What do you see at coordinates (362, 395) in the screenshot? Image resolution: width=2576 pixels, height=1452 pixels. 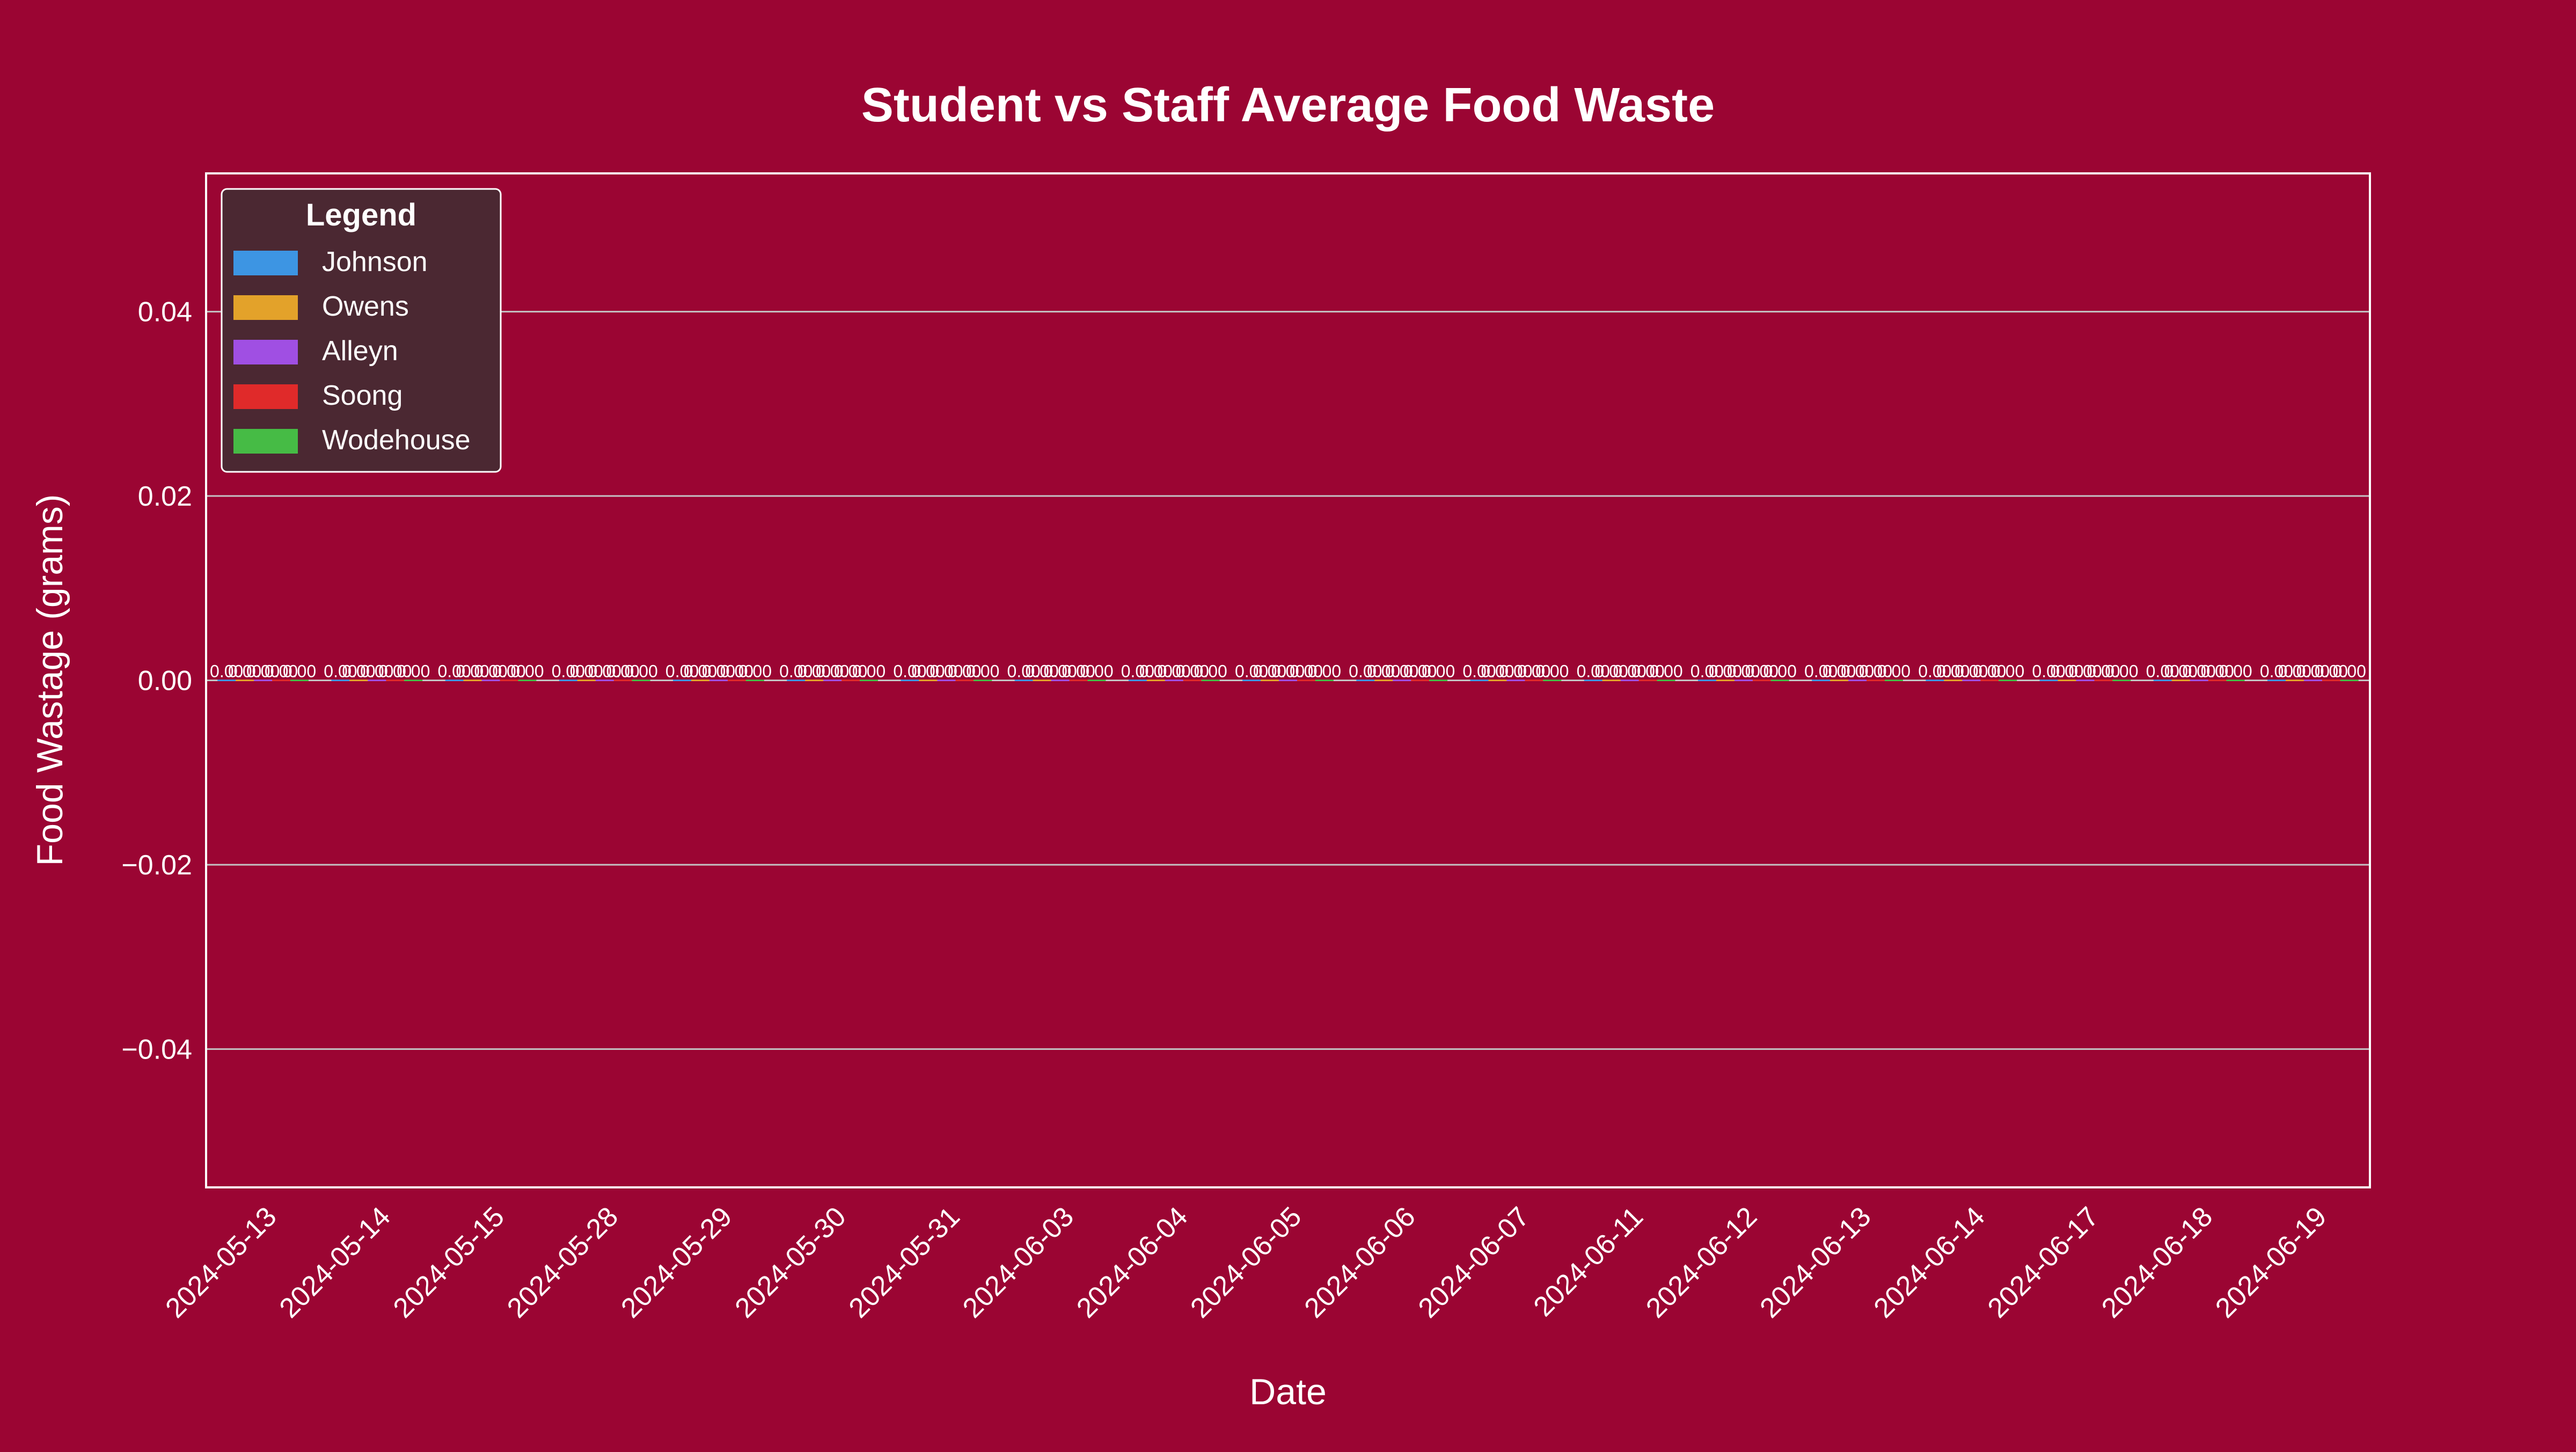 I see `legend-label: Soong` at bounding box center [362, 395].